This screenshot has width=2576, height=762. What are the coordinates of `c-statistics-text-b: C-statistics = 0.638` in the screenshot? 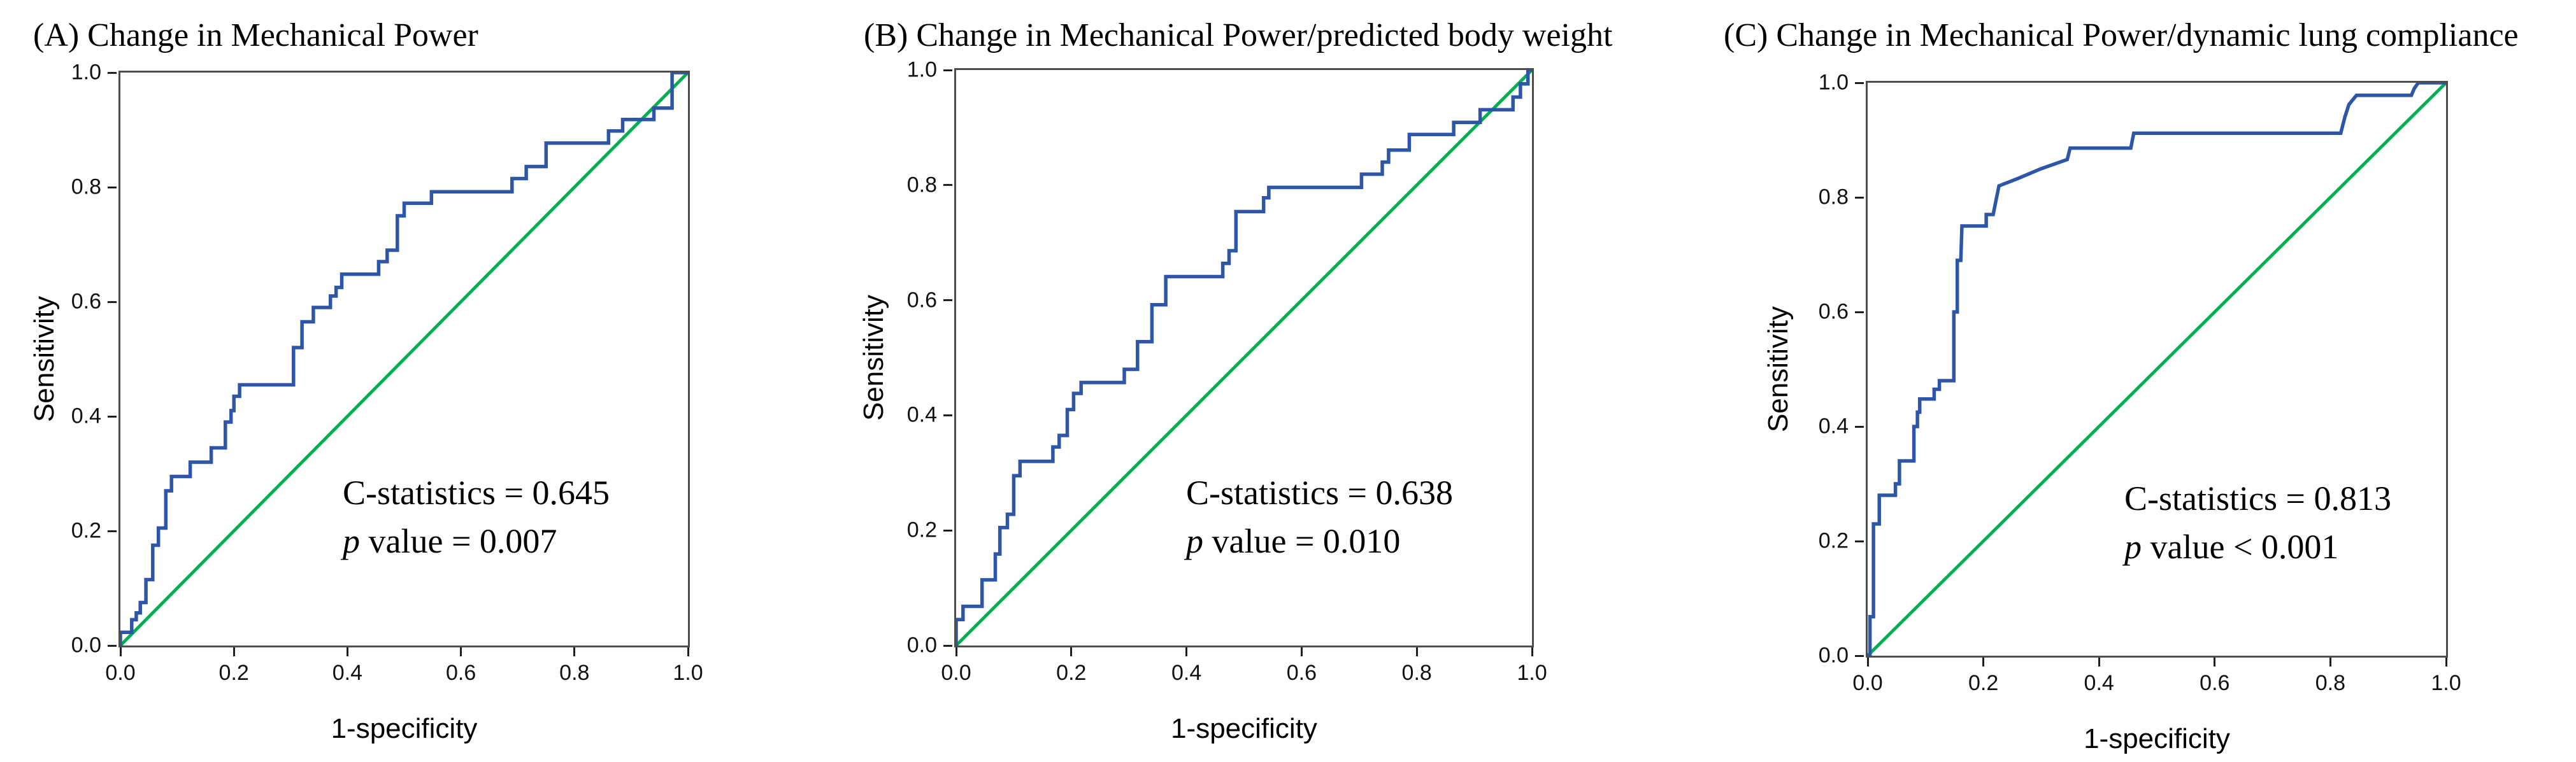 It's located at (1319, 493).